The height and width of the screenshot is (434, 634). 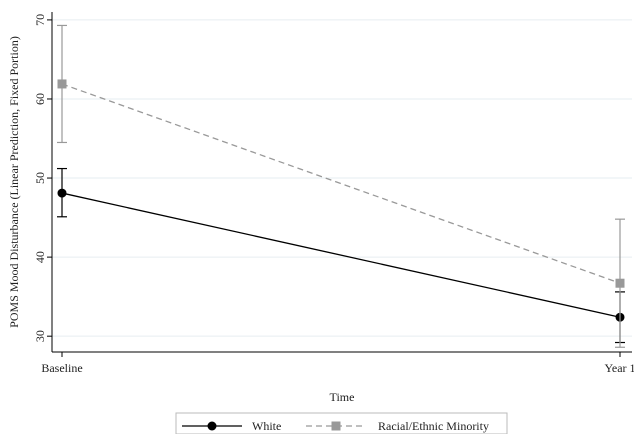 What do you see at coordinates (342, 397) in the screenshot?
I see `x-axis-title: Time` at bounding box center [342, 397].